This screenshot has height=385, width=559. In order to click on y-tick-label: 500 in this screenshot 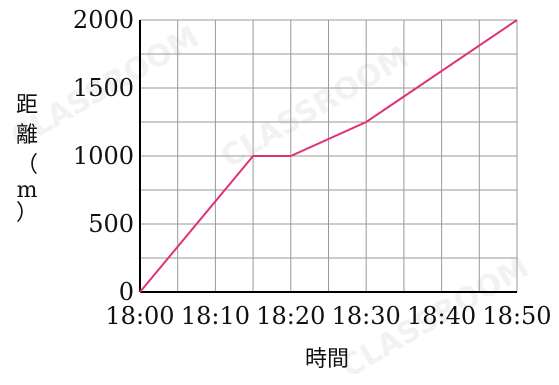, I will do `click(111, 224)`.